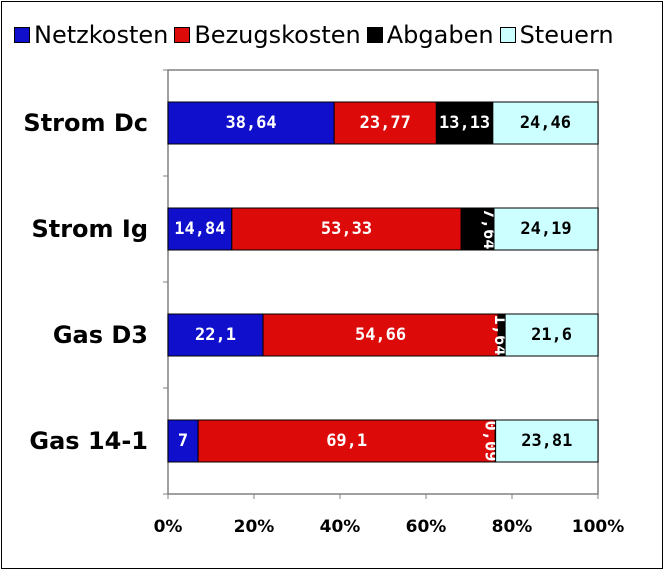 The height and width of the screenshot is (572, 666). I want to click on data-label-netzkosten-gas-14-1: 7, so click(183, 441).